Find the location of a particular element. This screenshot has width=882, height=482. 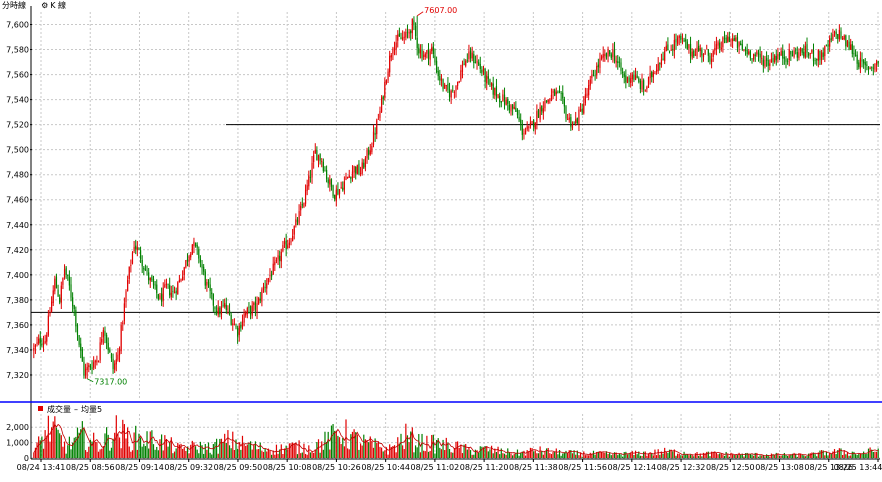

y-tick-label: 7,420 is located at coordinates (17, 250).